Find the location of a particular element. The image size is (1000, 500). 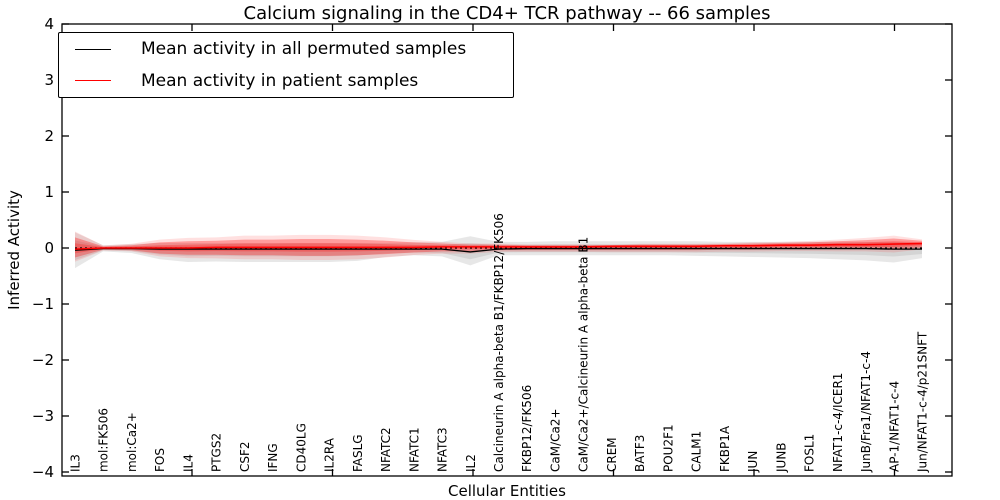

x-category-label: IFNG is located at coordinates (273, 457).